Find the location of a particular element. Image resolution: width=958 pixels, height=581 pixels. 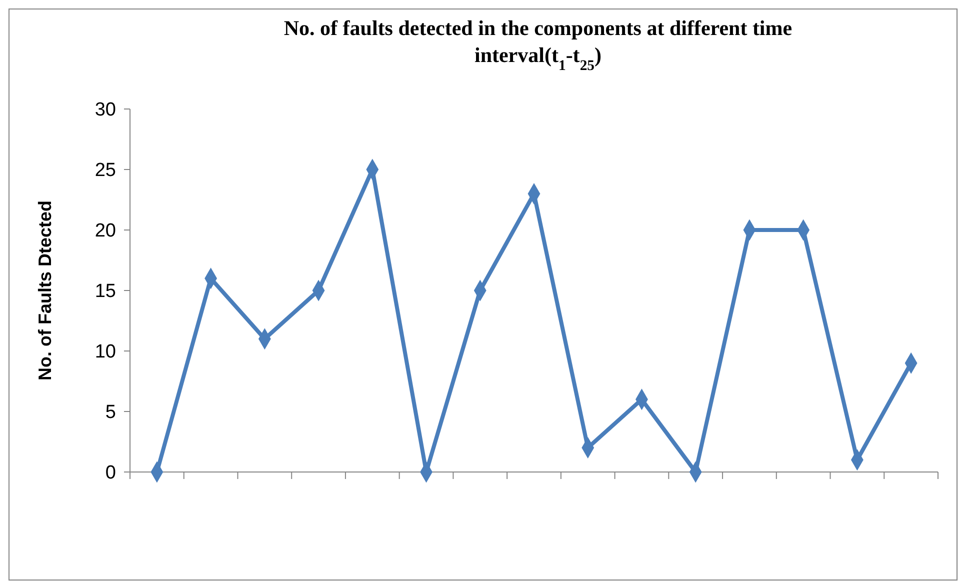

y-tick-label: 25 is located at coordinates (105, 171).